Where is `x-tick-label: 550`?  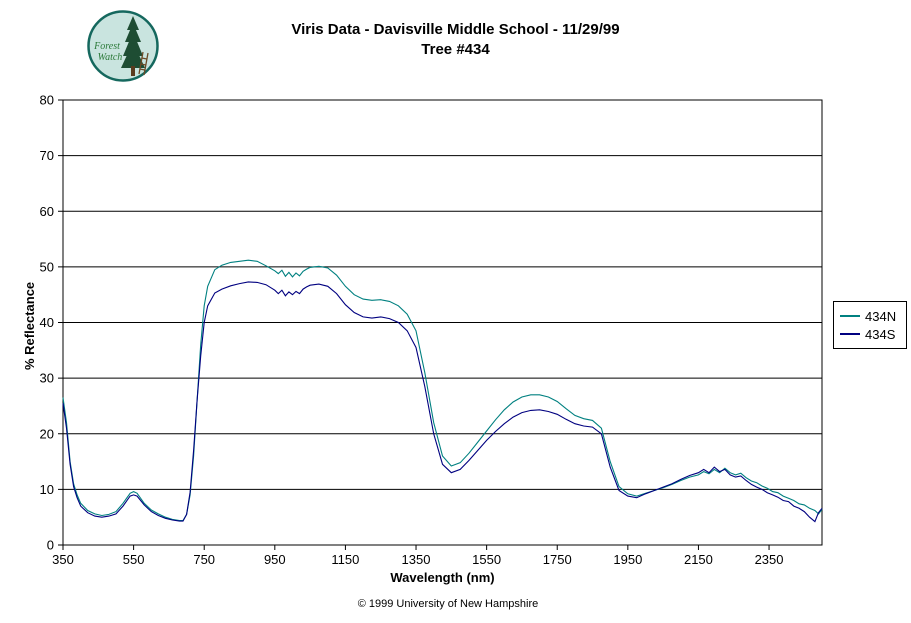
x-tick-label: 550 is located at coordinates (134, 559).